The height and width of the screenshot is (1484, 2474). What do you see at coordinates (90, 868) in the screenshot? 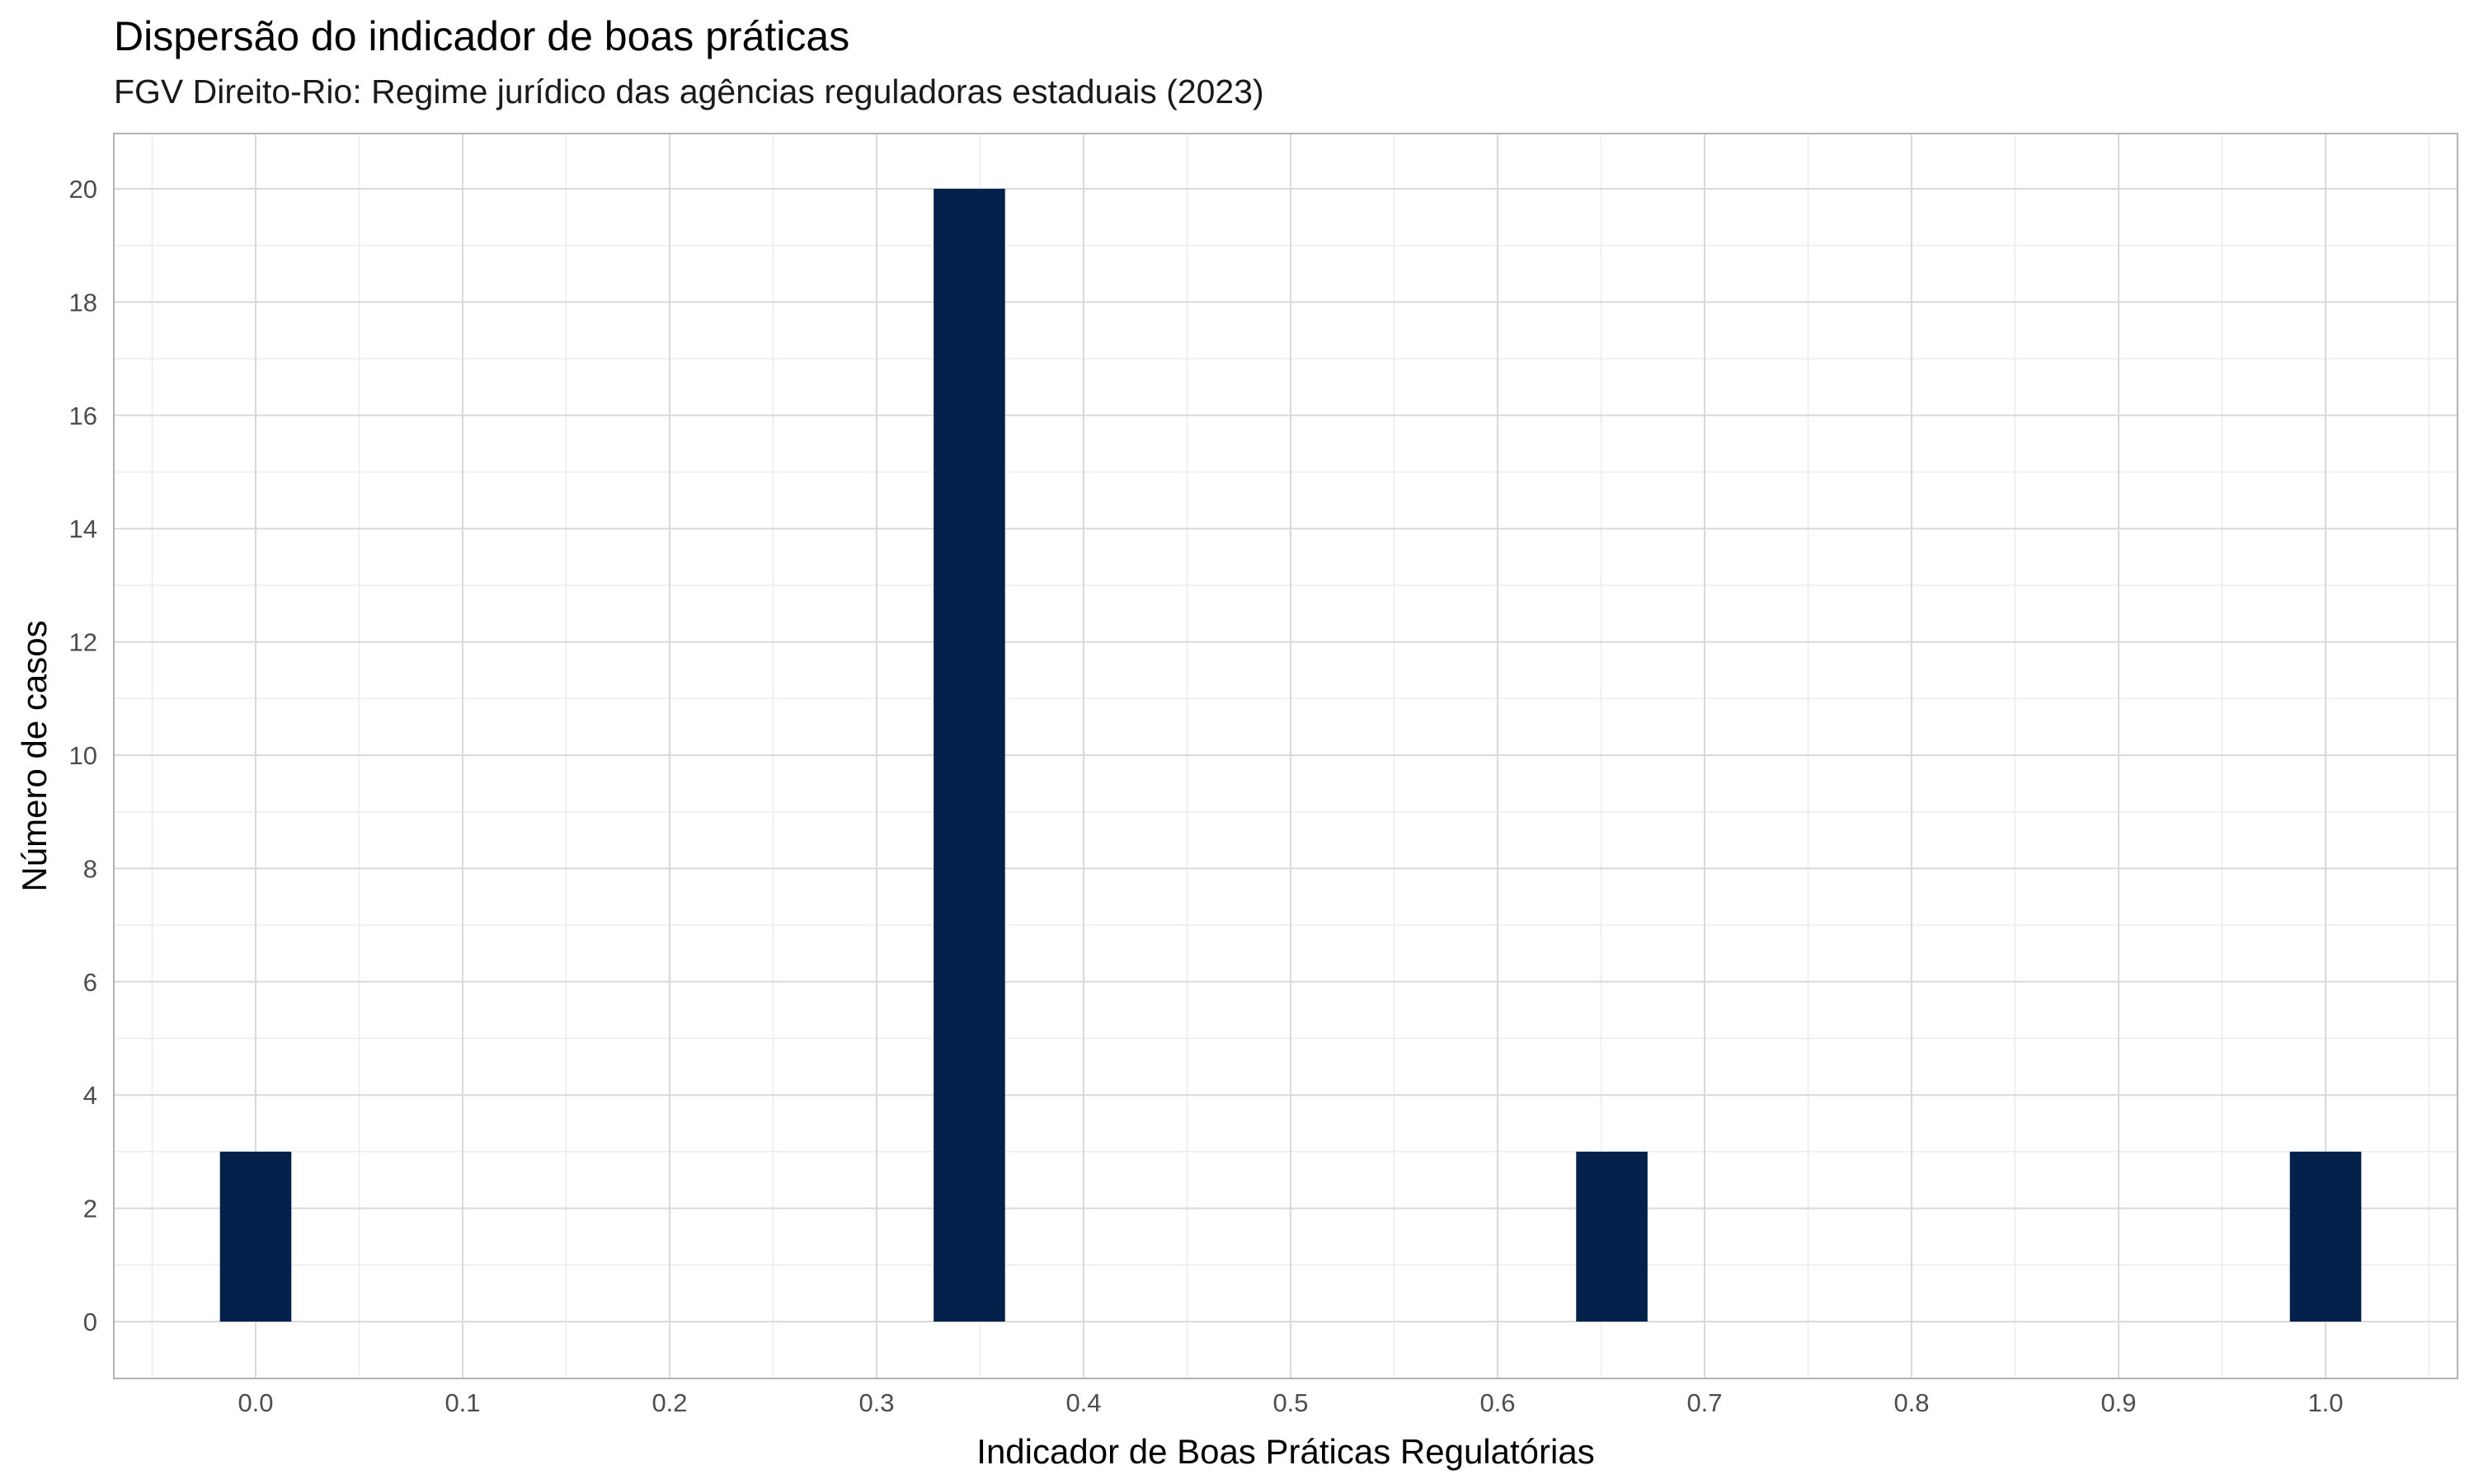
I see `y-tick-label: 8` at bounding box center [90, 868].